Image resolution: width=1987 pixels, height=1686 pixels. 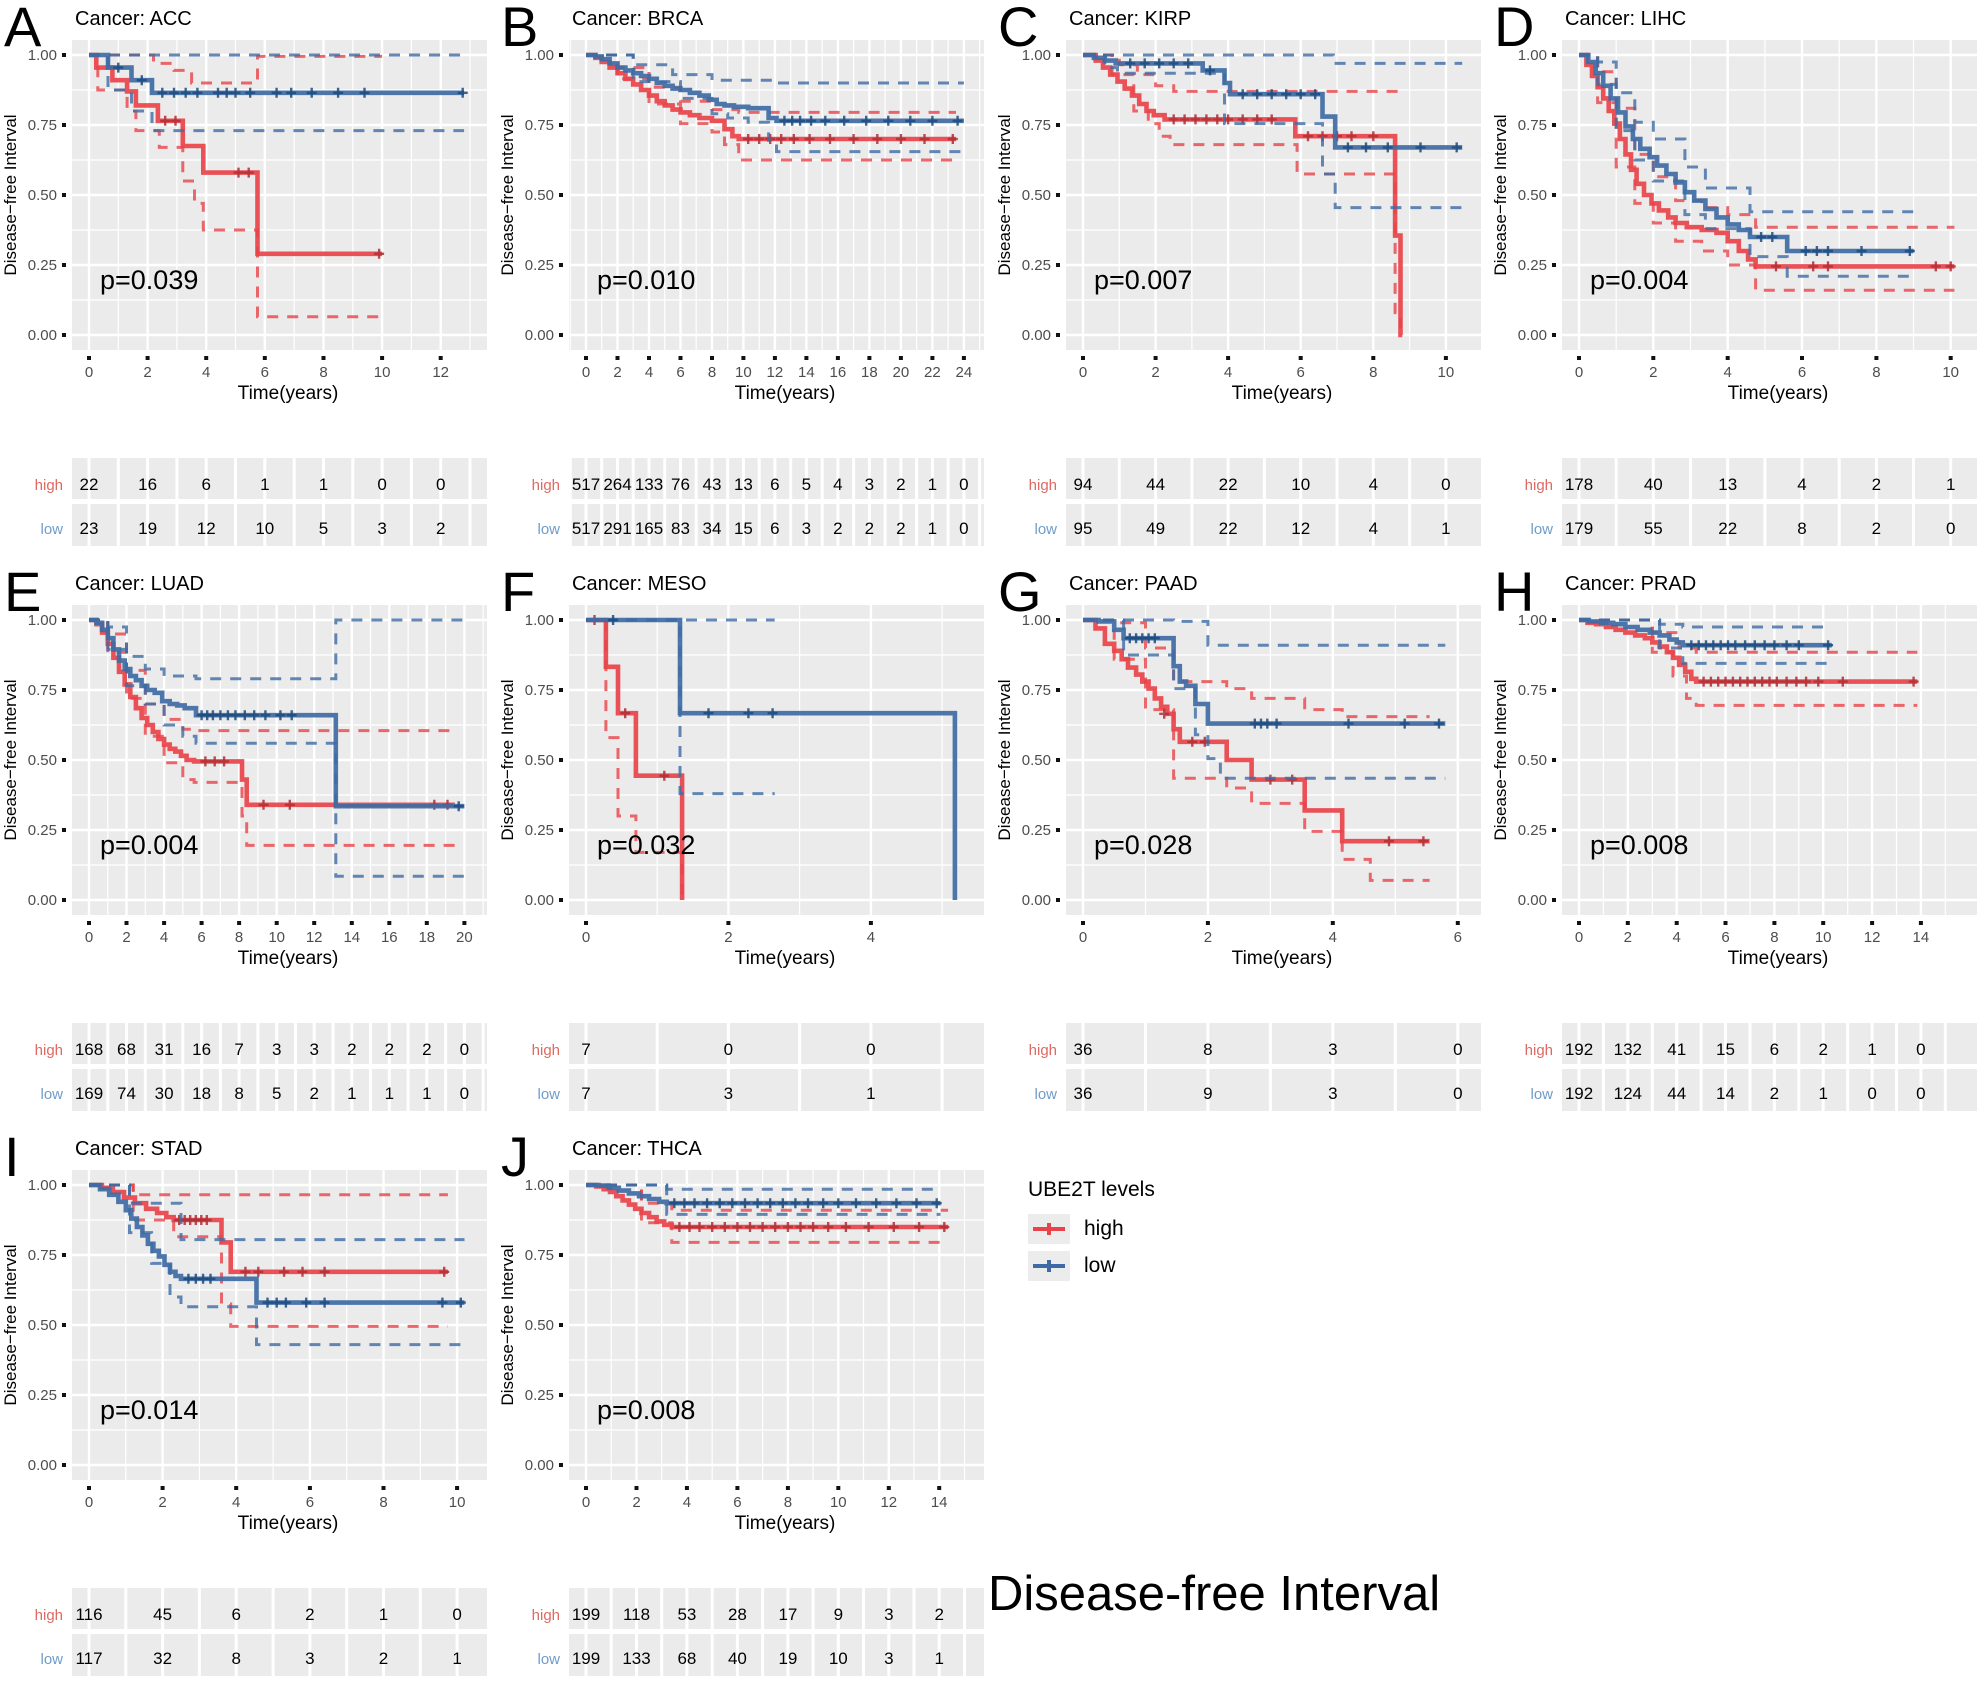 What do you see at coordinates (869, 372) in the screenshot?
I see `x-tick-label: 18` at bounding box center [869, 372].